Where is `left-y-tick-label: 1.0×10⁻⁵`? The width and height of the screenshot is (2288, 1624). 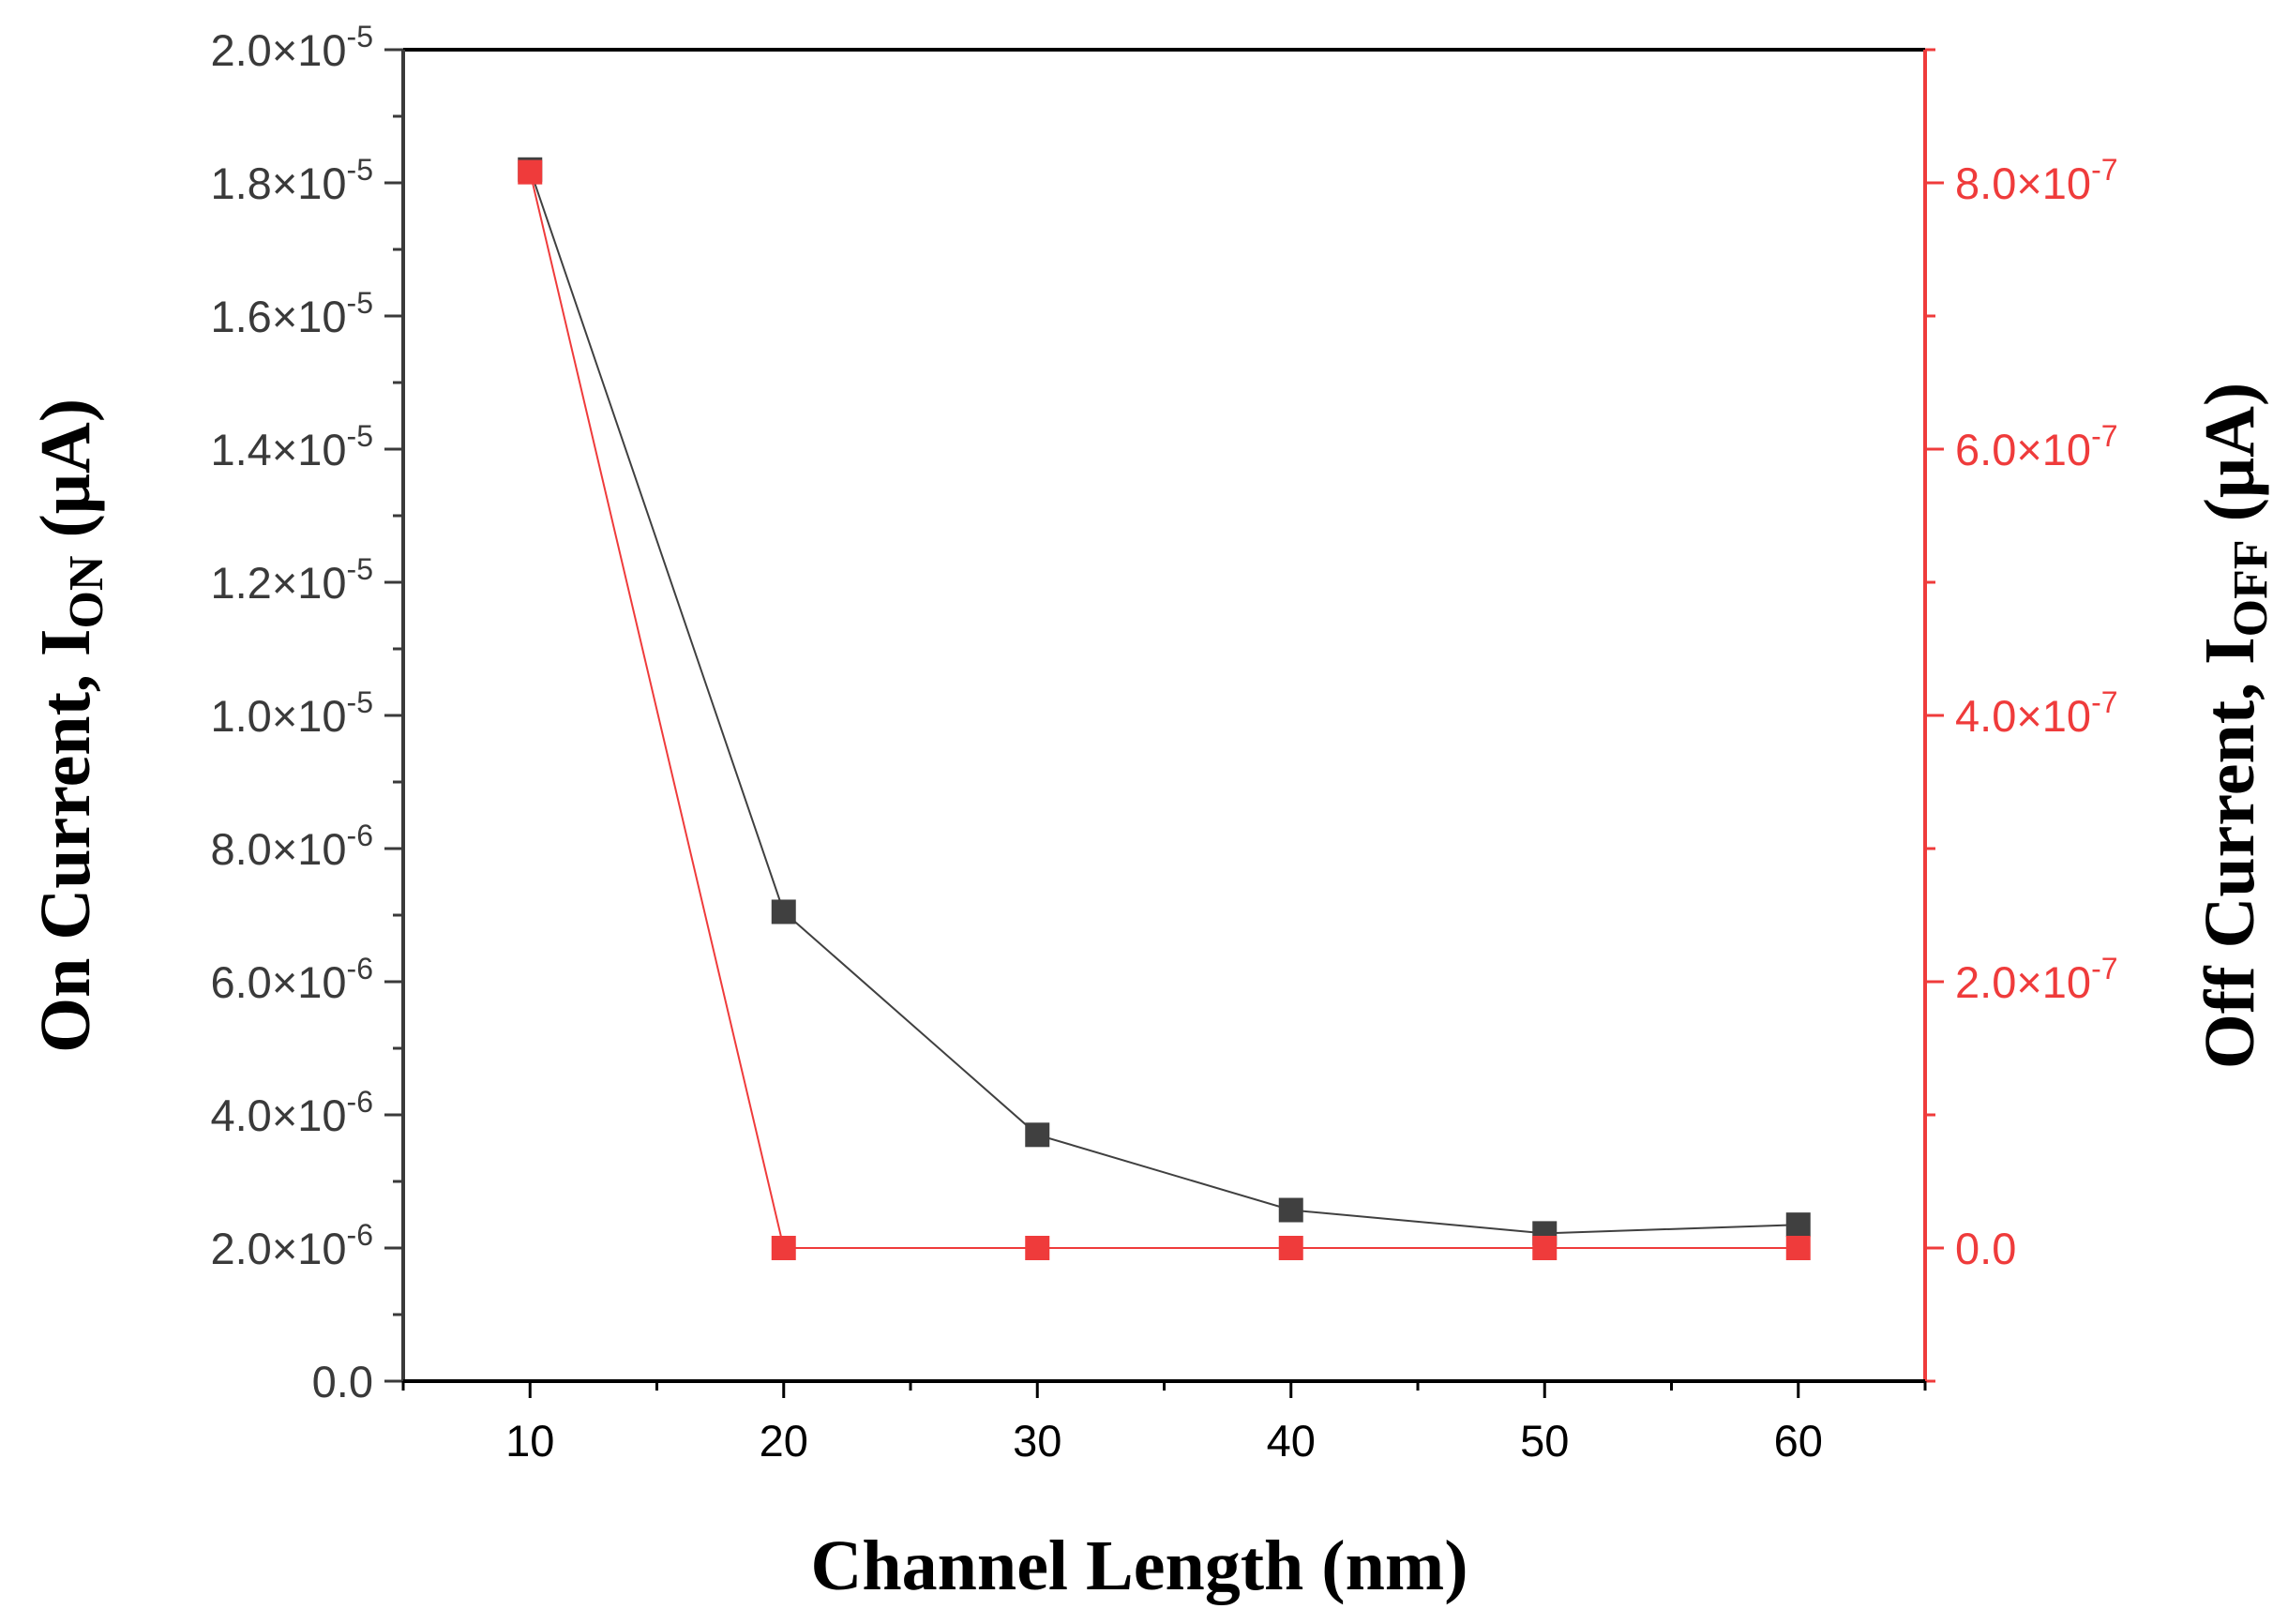
left-y-tick-label: 1.0×10⁻⁵ is located at coordinates (291, 713).